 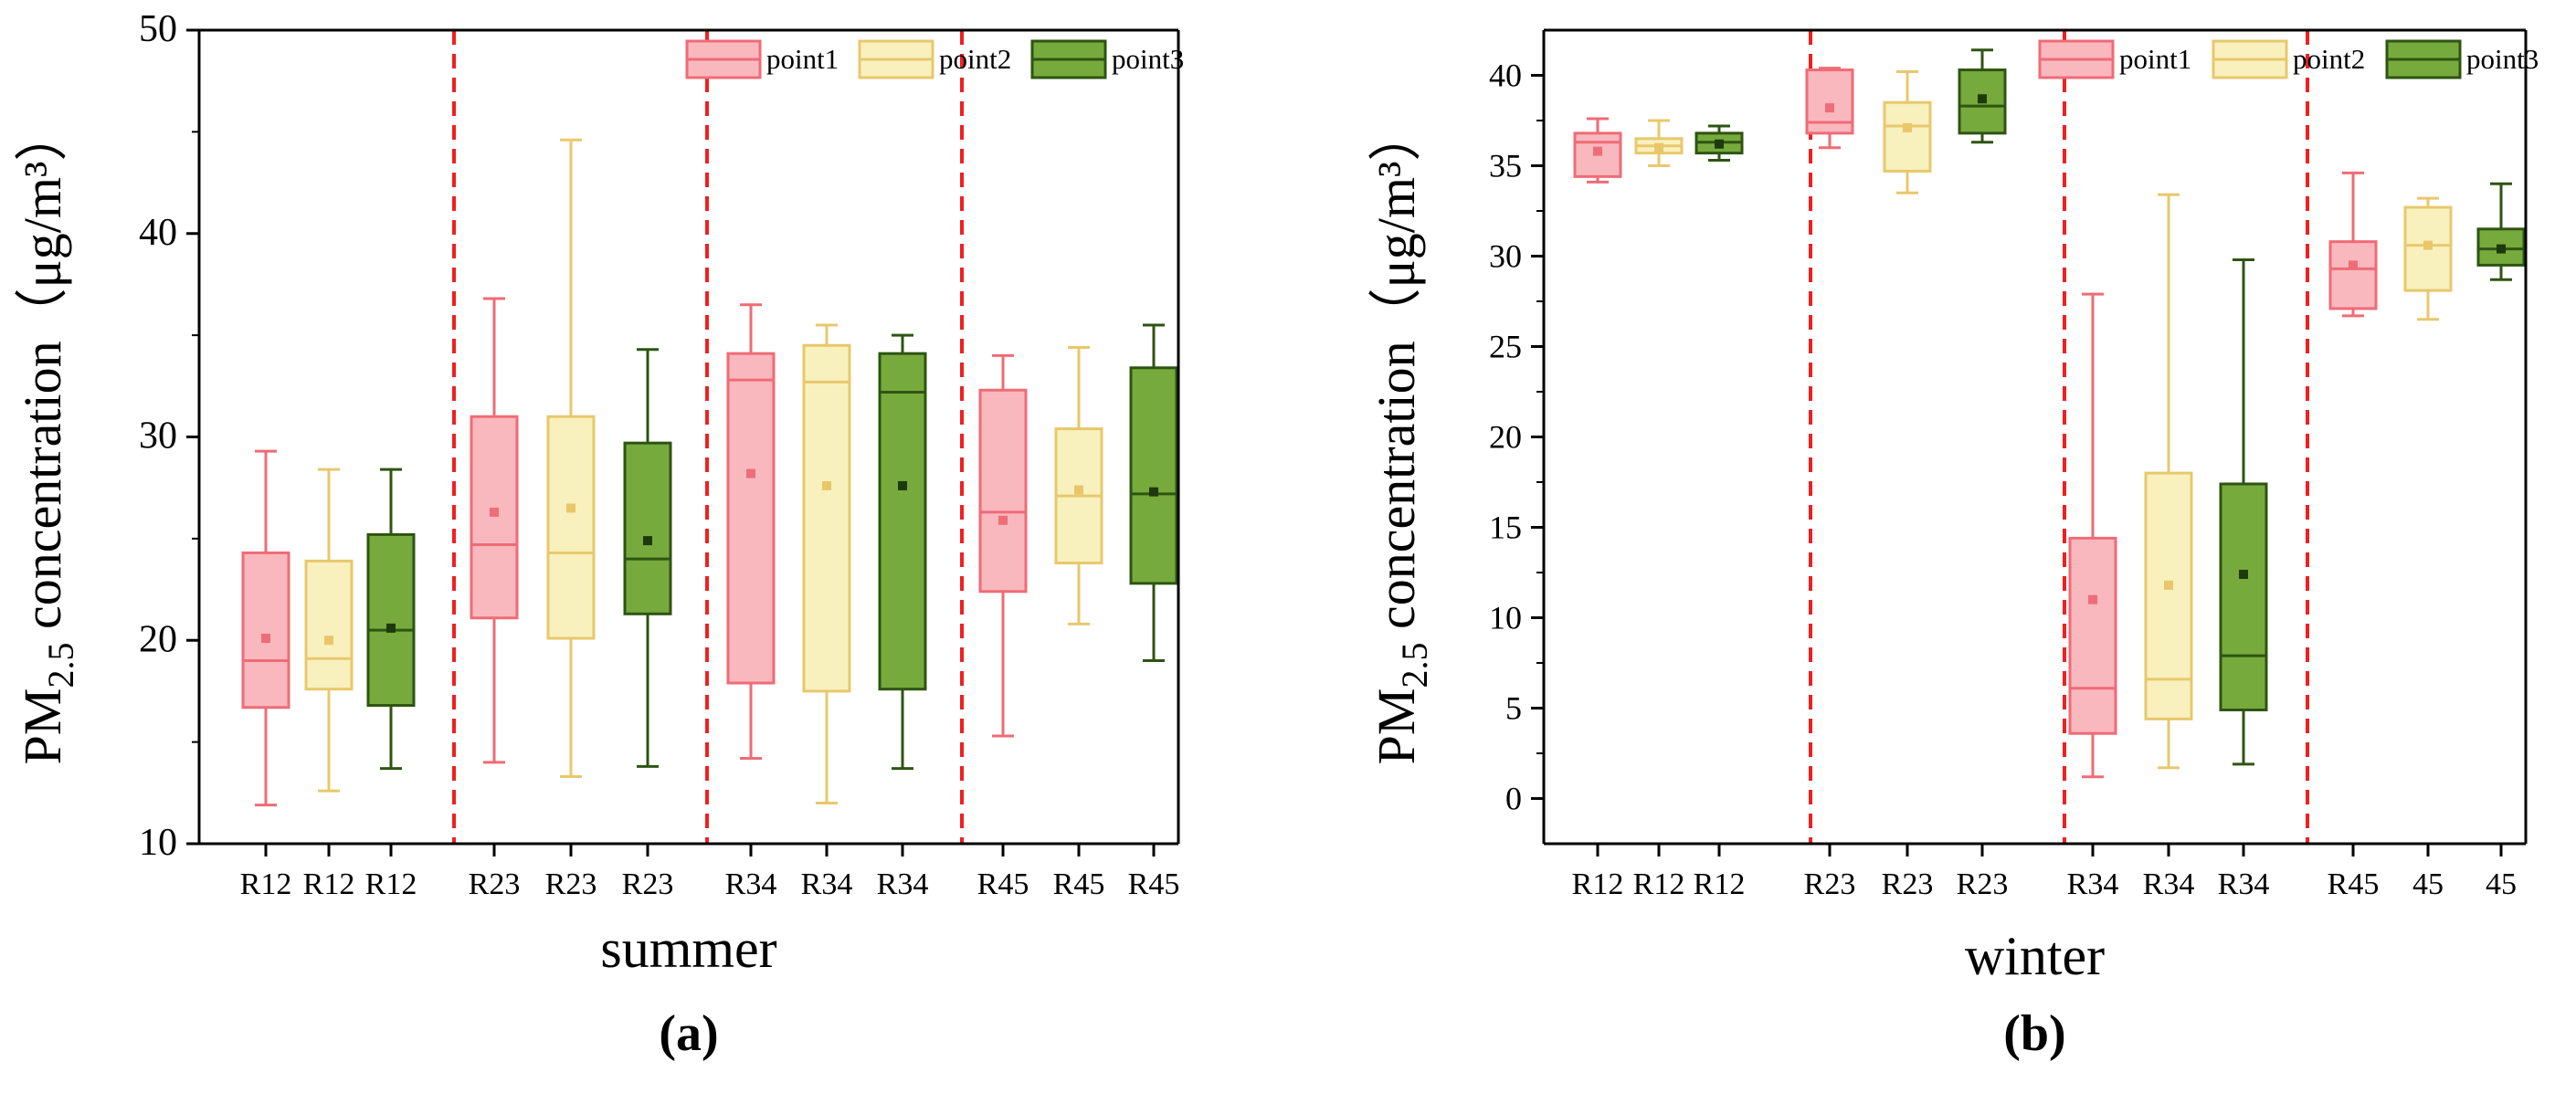 What do you see at coordinates (1505, 257) in the screenshot?
I see `y-tick-label: 30` at bounding box center [1505, 257].